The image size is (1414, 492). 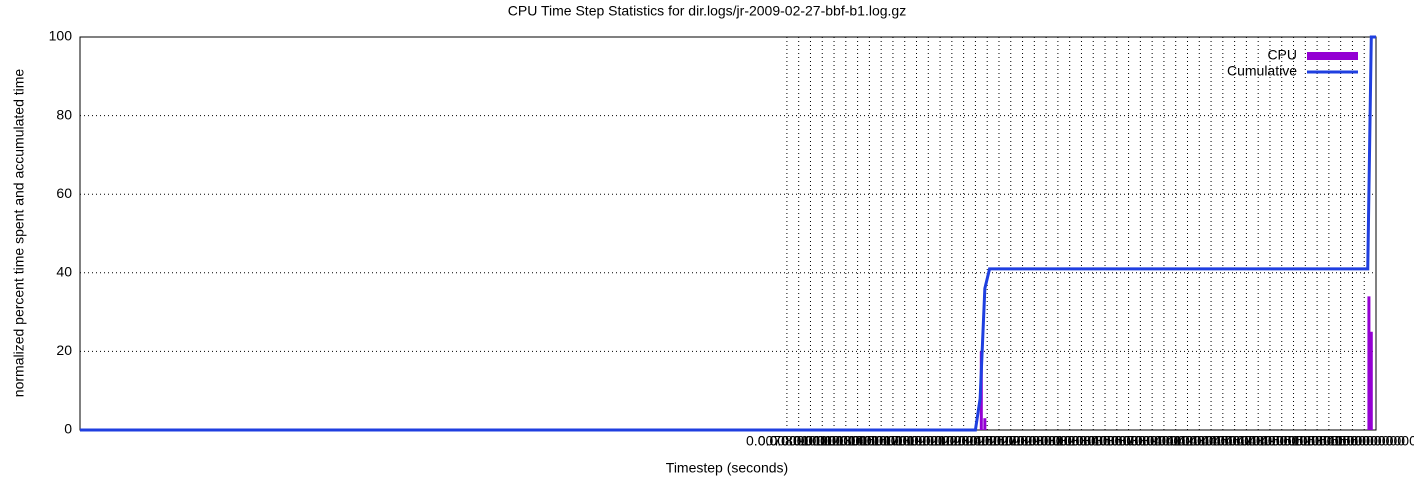 What do you see at coordinates (928, 441) in the screenshot?
I see `x-tick-label: 0.019000000` at bounding box center [928, 441].